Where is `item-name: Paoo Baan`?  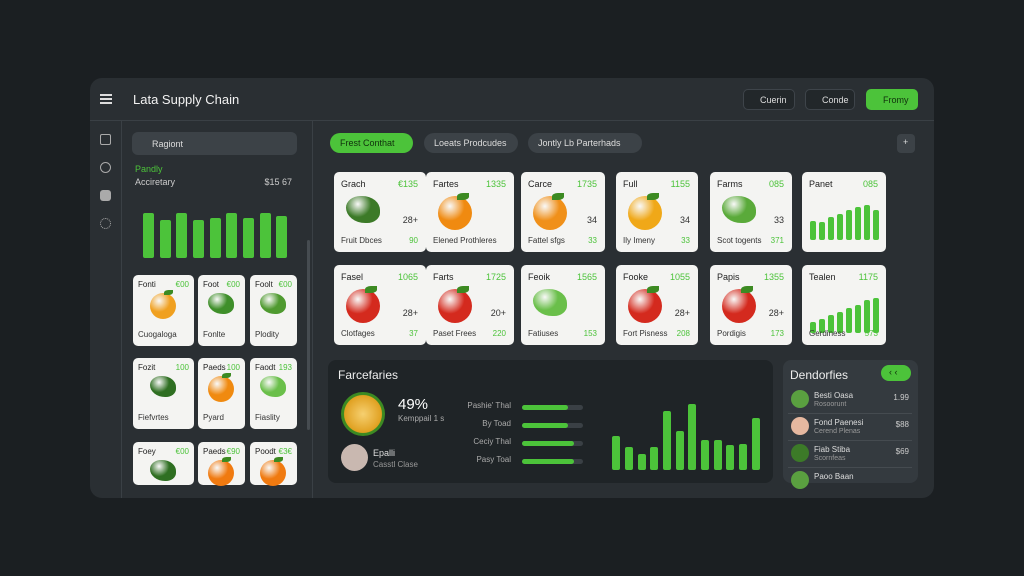
item-name: Paoo Baan is located at coordinates (834, 476).